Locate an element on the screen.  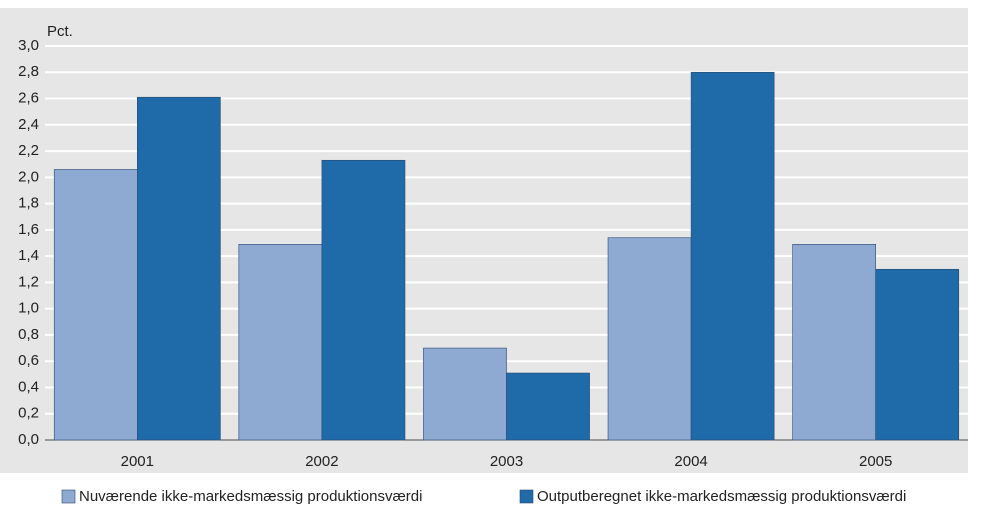
y-tick-label: 0,4 is located at coordinates (28, 386).